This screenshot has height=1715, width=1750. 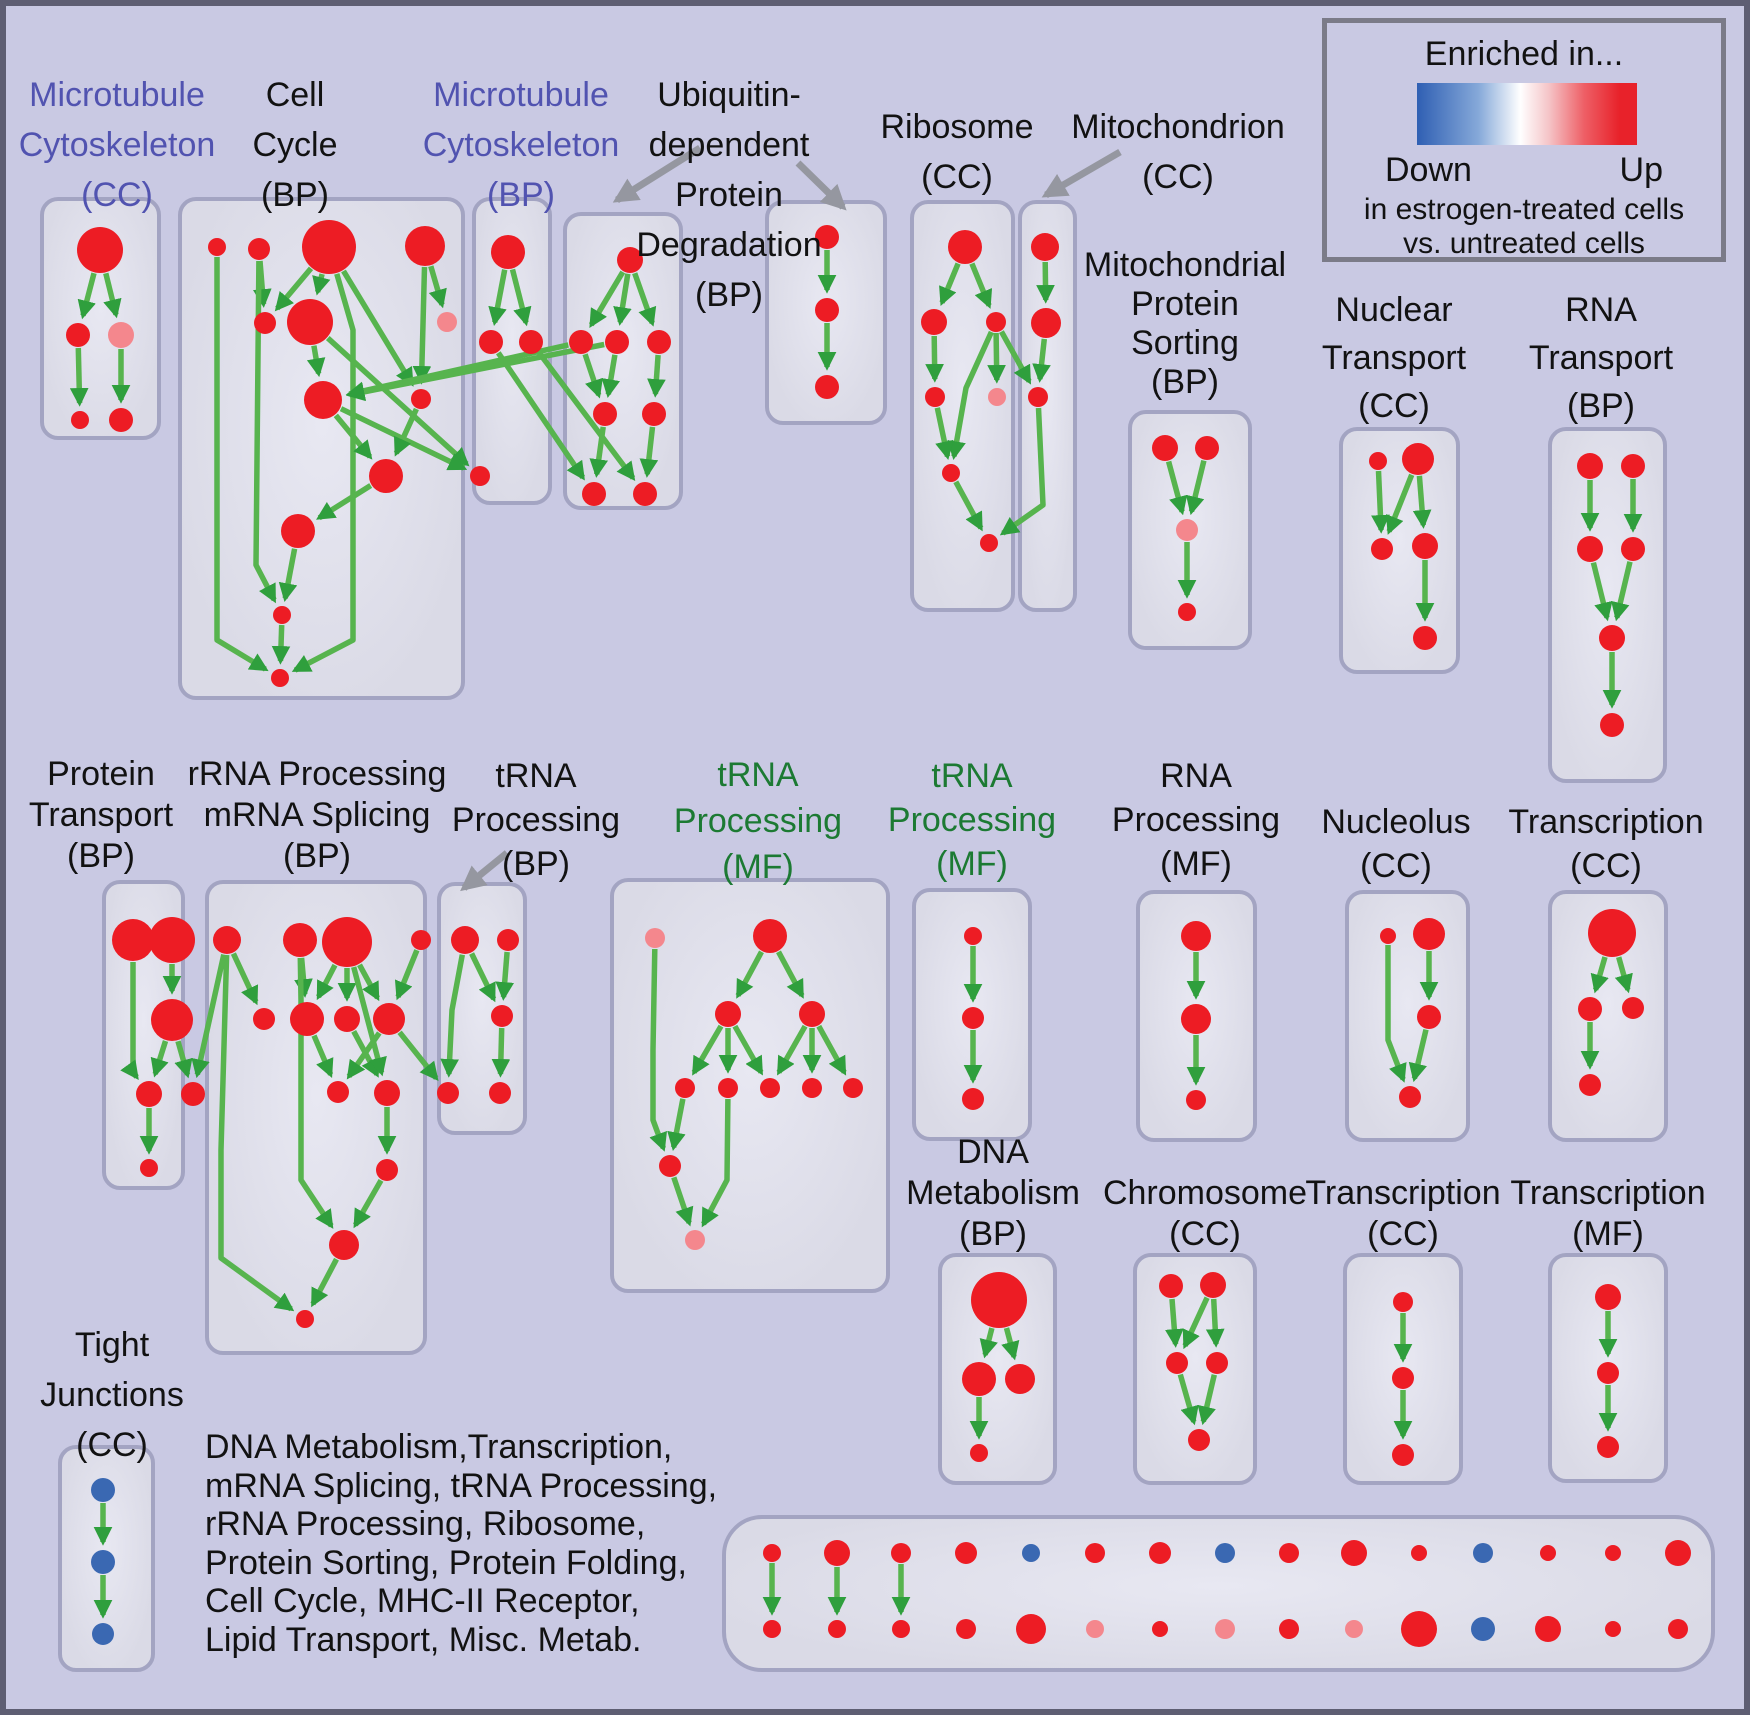 What do you see at coordinates (1524, 243) in the screenshot?
I see `legend-subtitle-2: vs. untreated cells` at bounding box center [1524, 243].